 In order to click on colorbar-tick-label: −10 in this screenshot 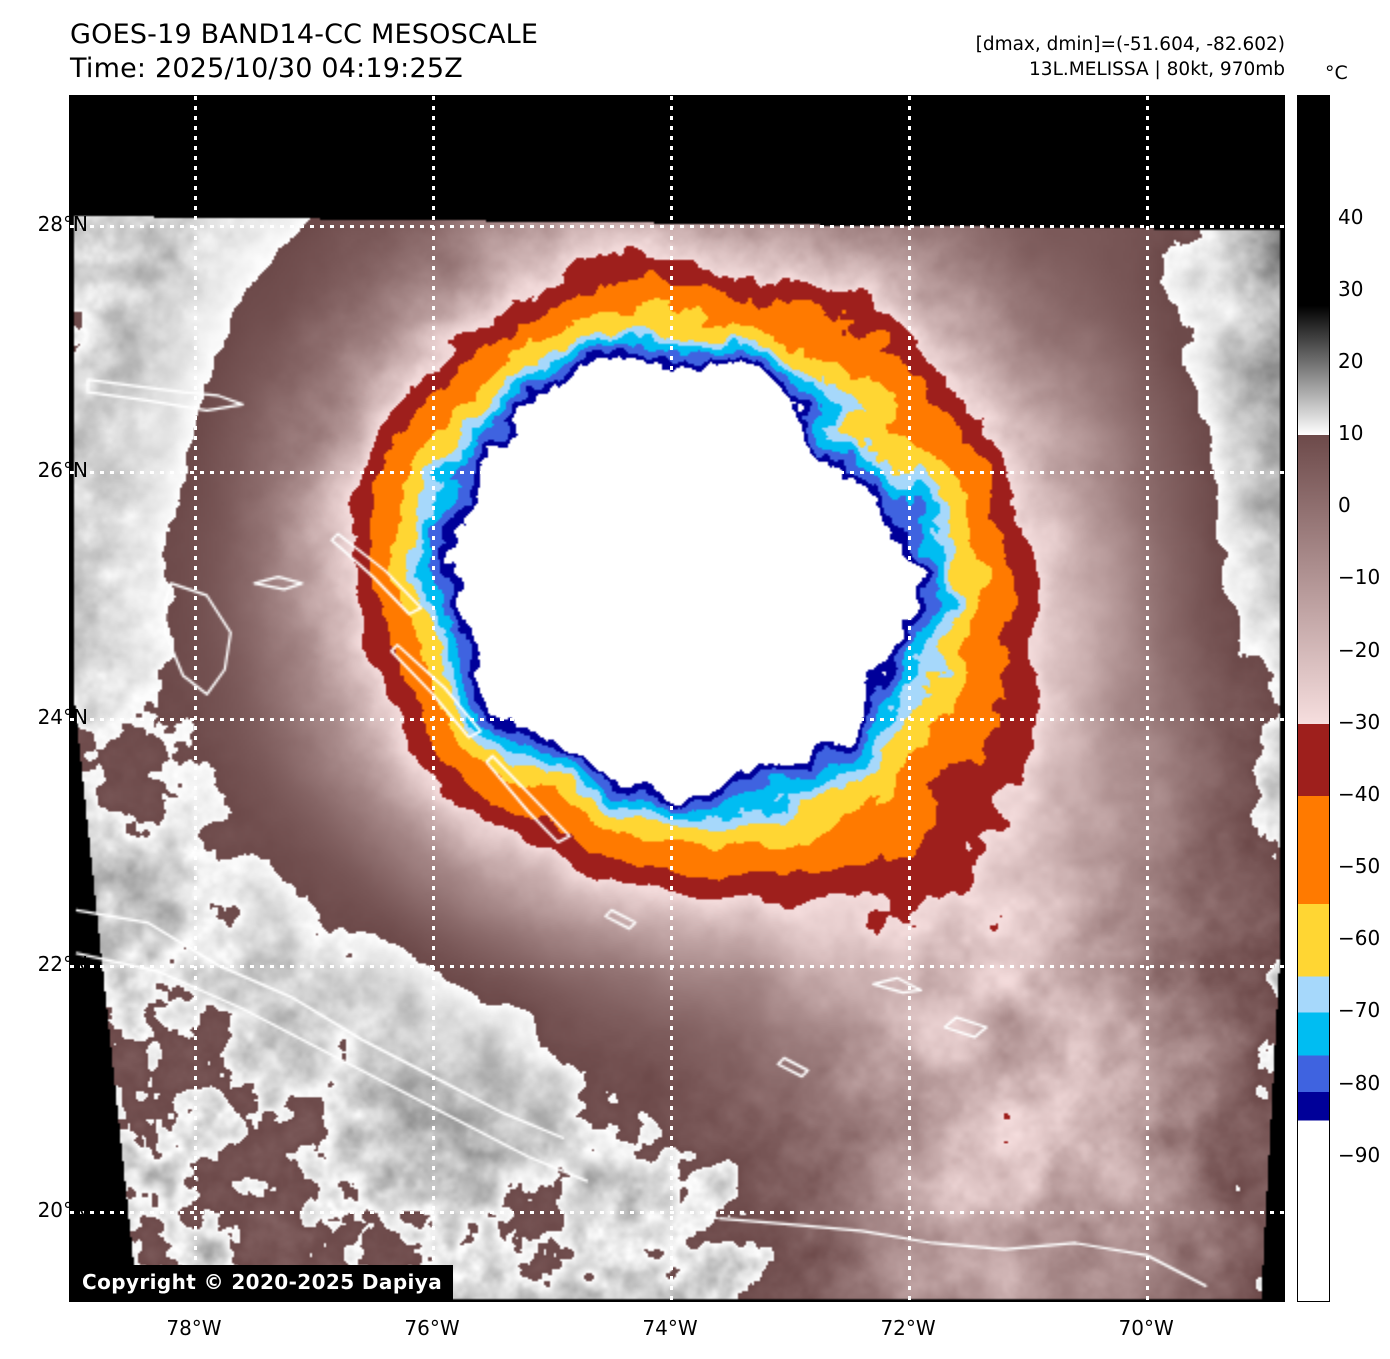, I will do `click(1359, 577)`.